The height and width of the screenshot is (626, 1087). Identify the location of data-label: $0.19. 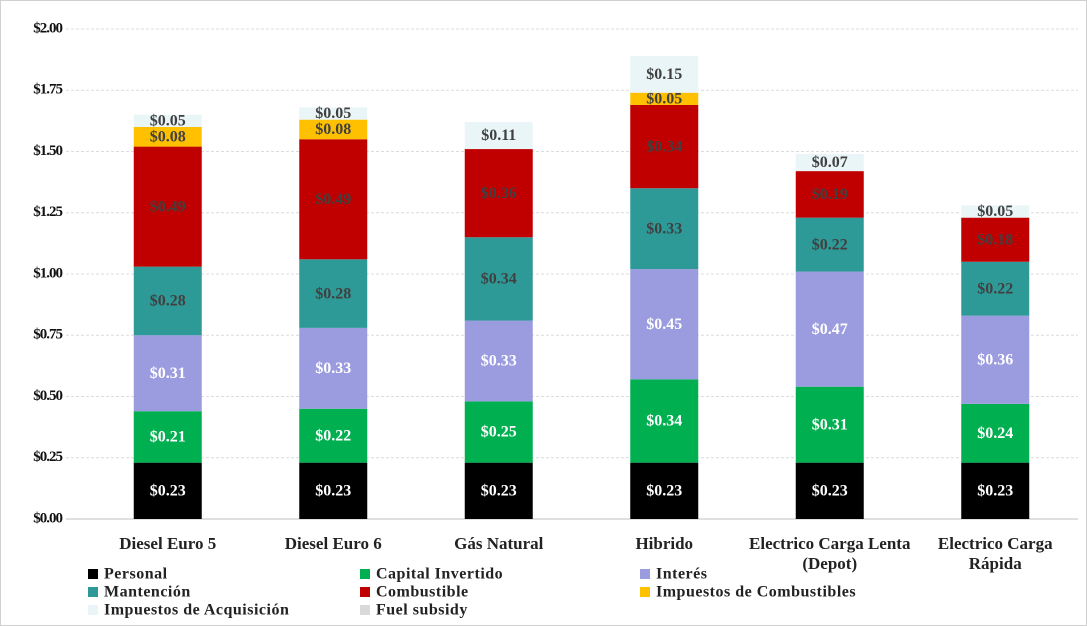
(830, 194).